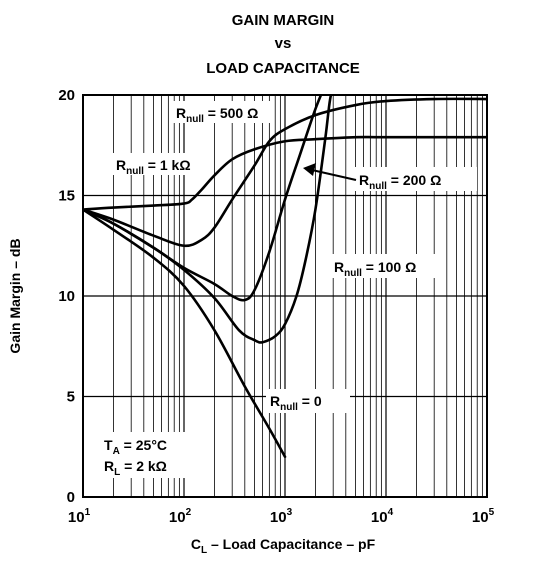 Image resolution: width=541 pixels, height=562 pixels. I want to click on label-rnull-1k: Rnull = 1 kΩ, so click(153, 167).